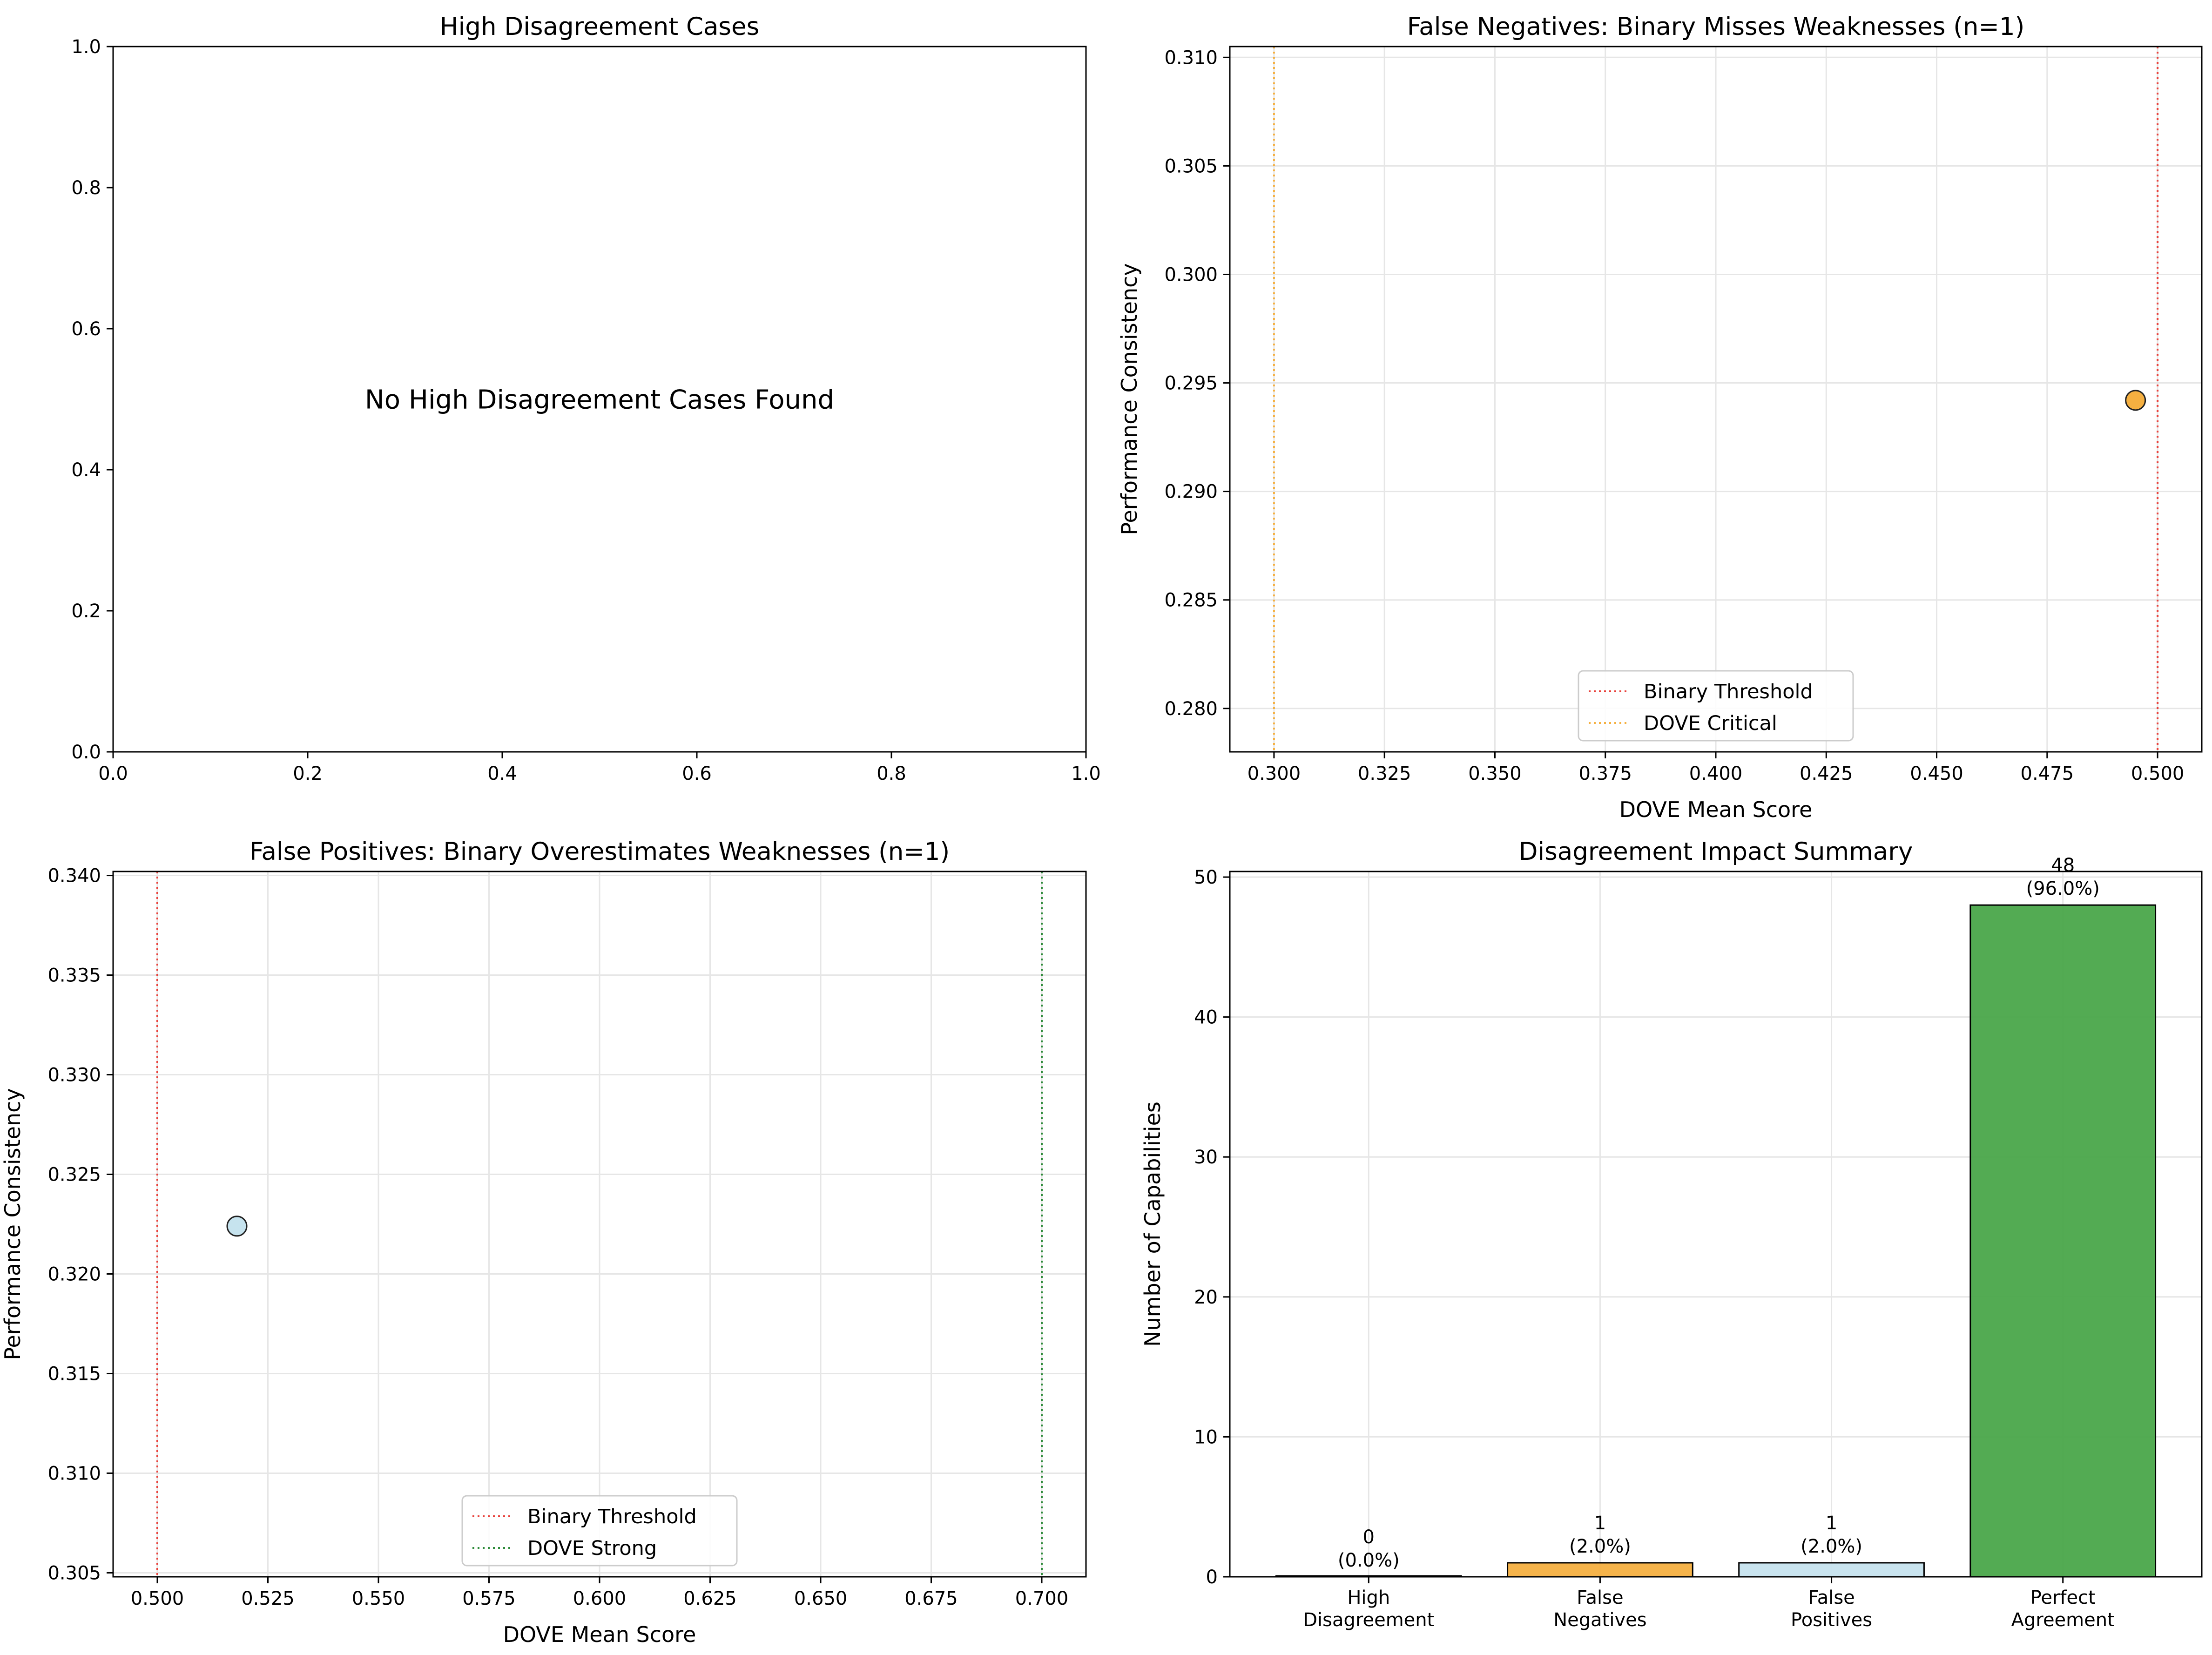  I want to click on y-tick-label: 0.330, so click(74, 1076).